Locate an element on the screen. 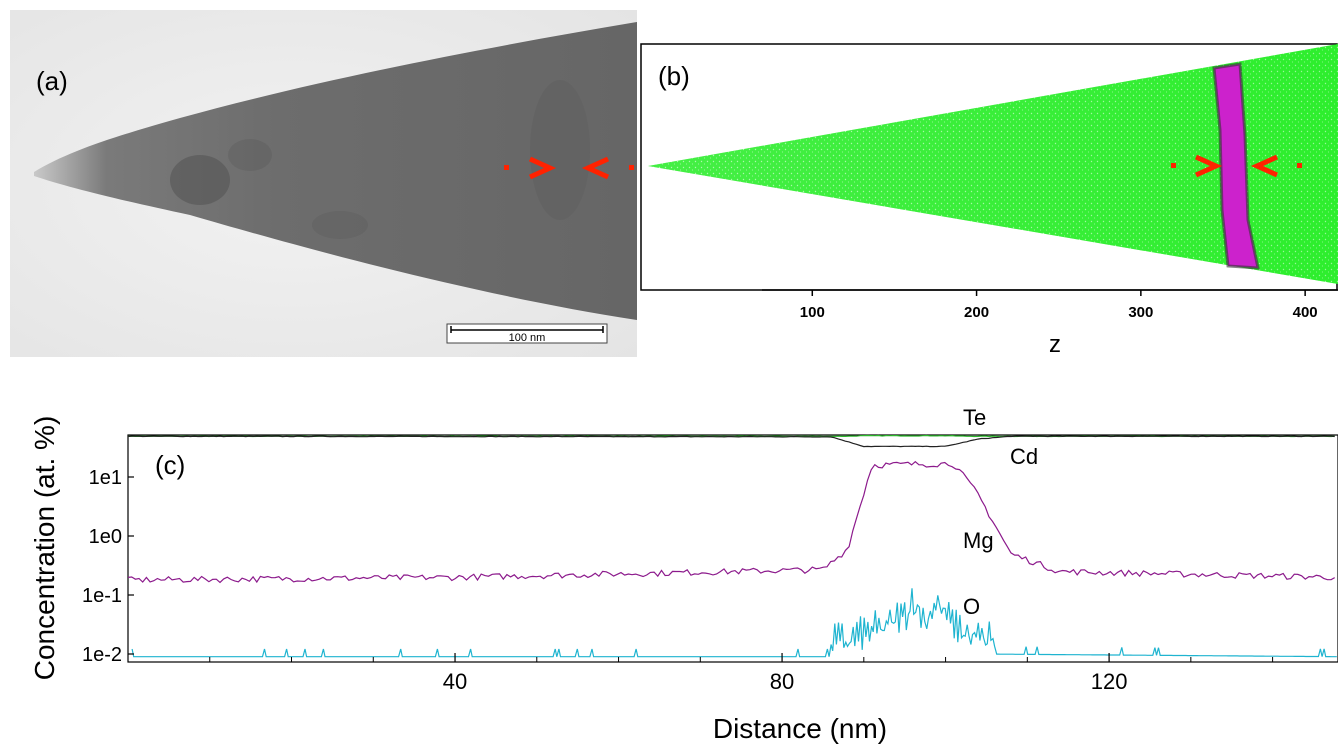 This screenshot has width=1338, height=752. x-tick-label: 120 is located at coordinates (1109, 681).